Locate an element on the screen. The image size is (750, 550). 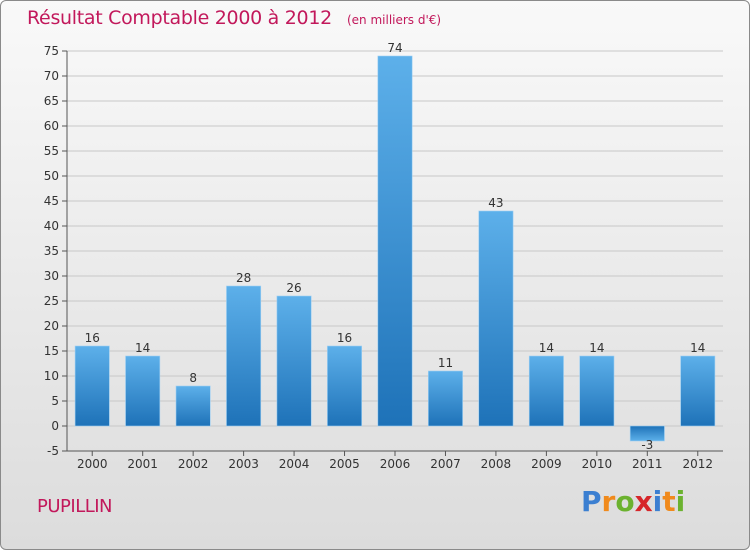
bar-2009 is located at coordinates (546, 391).